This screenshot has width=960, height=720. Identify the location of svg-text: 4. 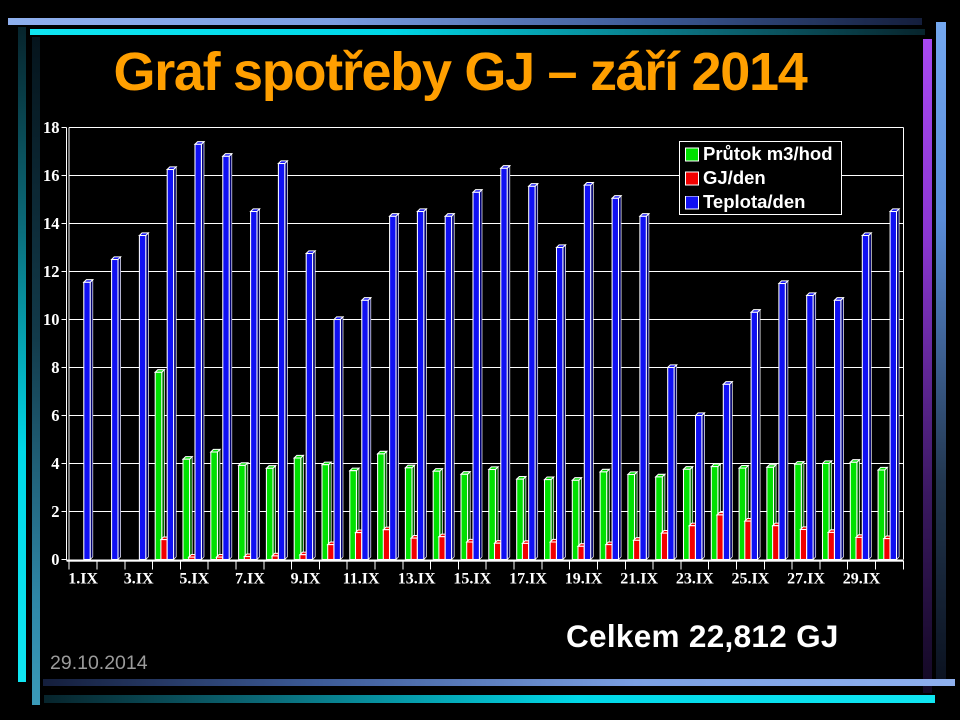
(55, 463).